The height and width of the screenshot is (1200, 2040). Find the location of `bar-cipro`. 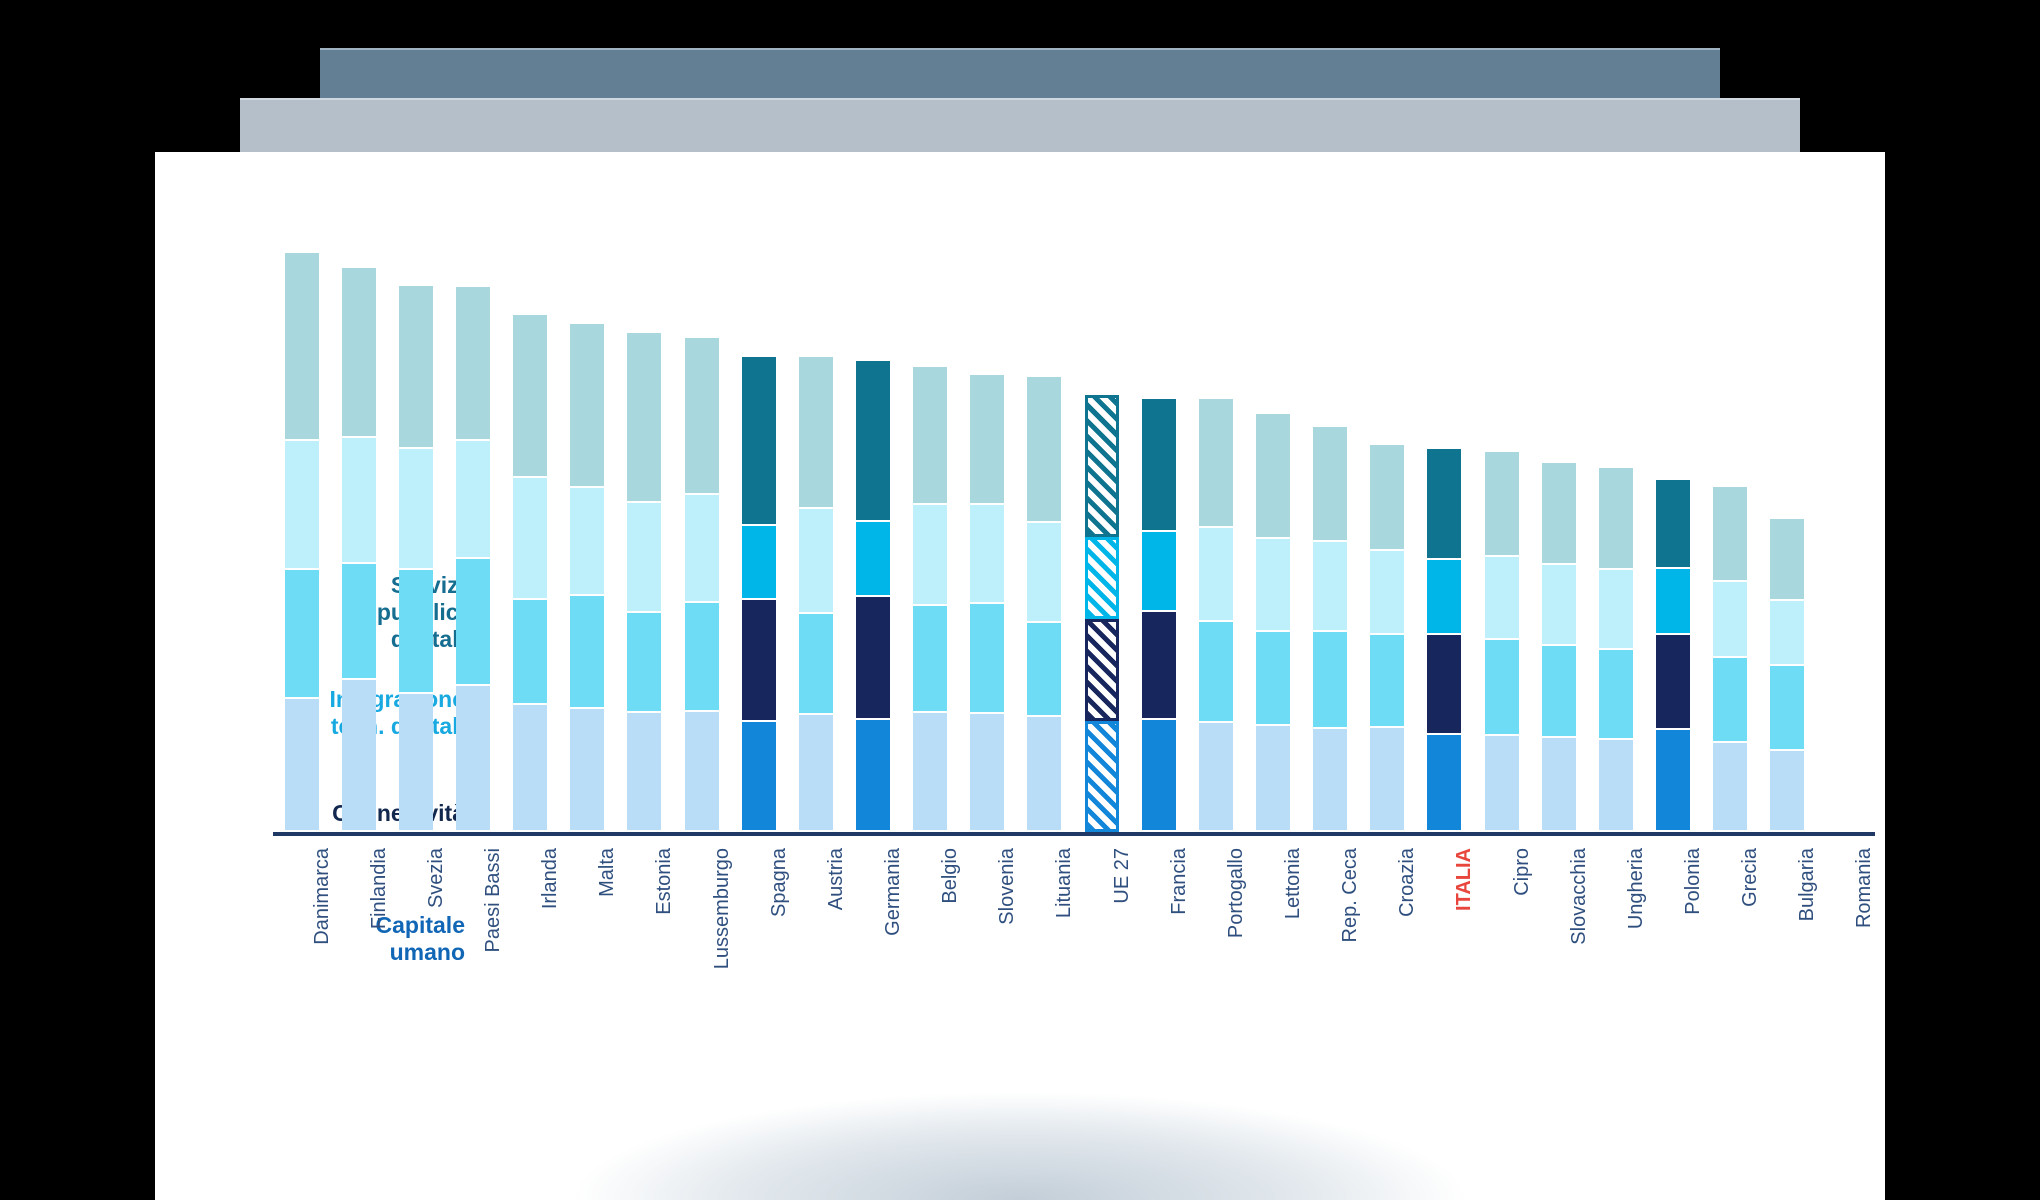

bar-cipro is located at coordinates (1501, 642).